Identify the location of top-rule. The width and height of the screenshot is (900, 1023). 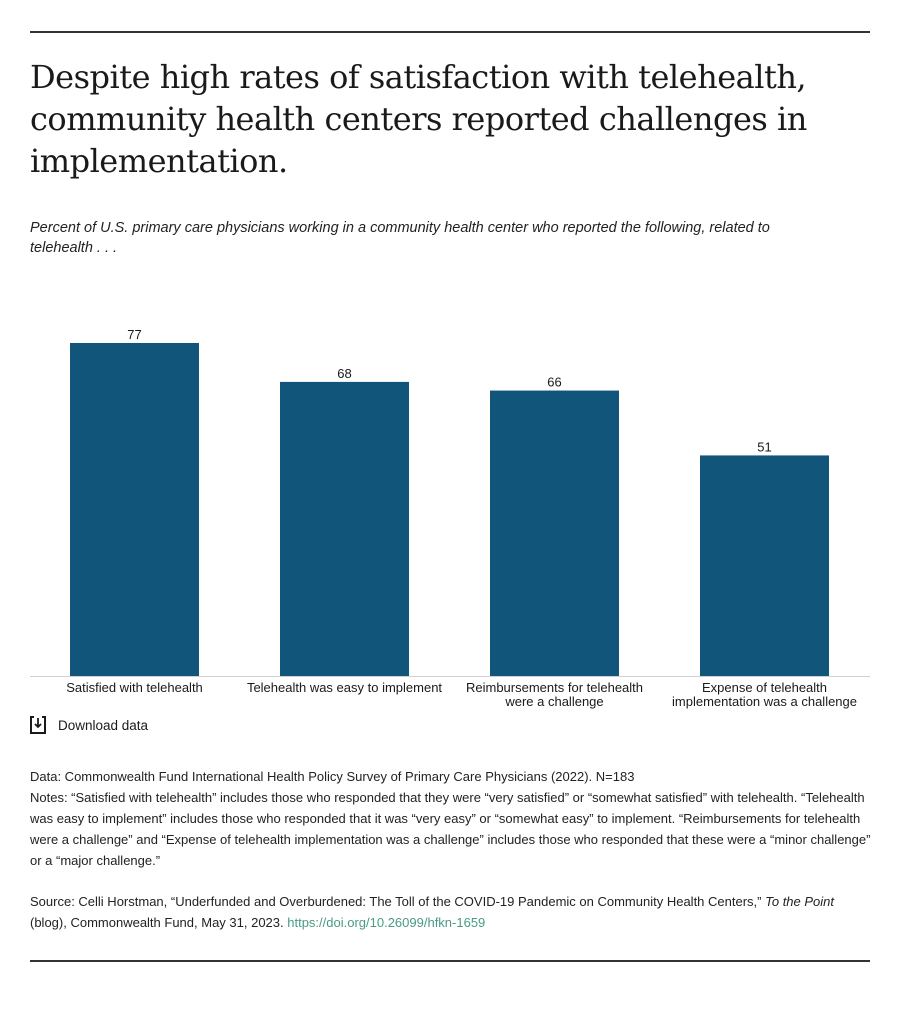
(450, 32).